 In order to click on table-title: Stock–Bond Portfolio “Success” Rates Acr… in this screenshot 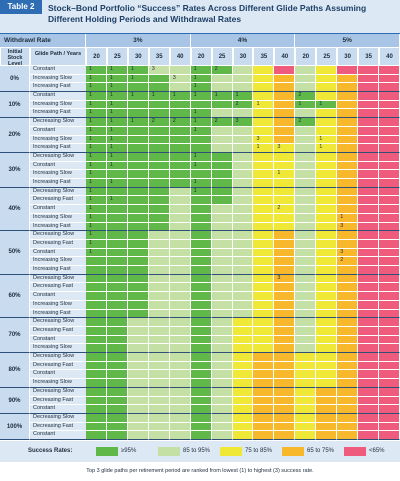, I will do `click(207, 13)`.